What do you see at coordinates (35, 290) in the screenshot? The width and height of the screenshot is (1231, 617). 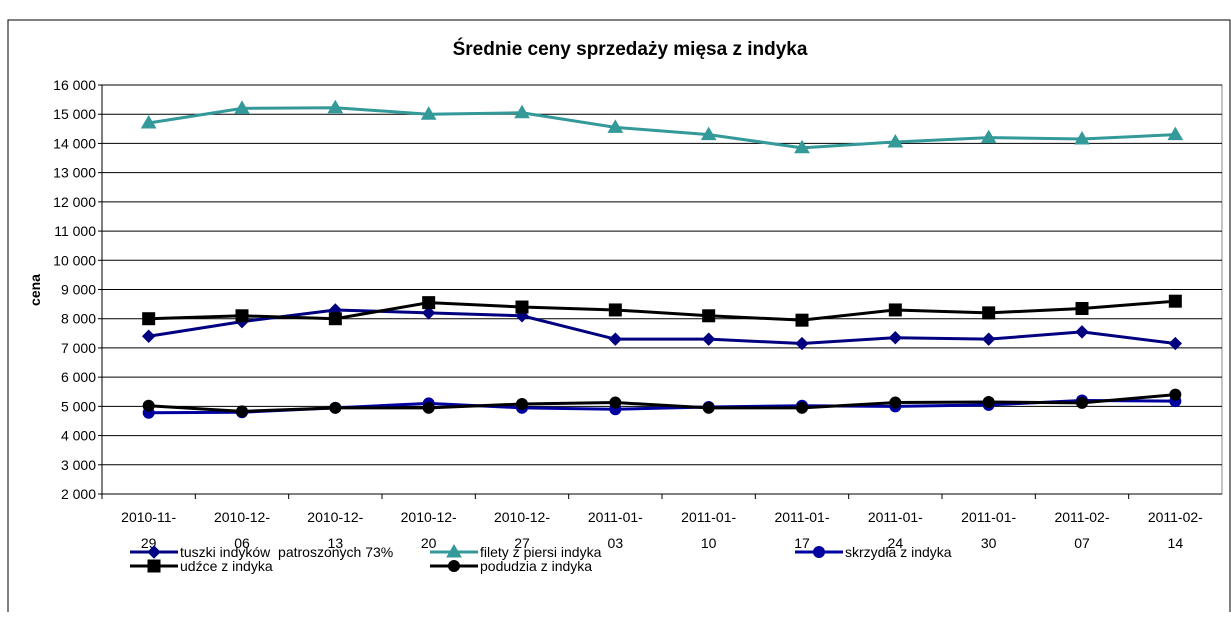 I see `y-axis-label: cena` at bounding box center [35, 290].